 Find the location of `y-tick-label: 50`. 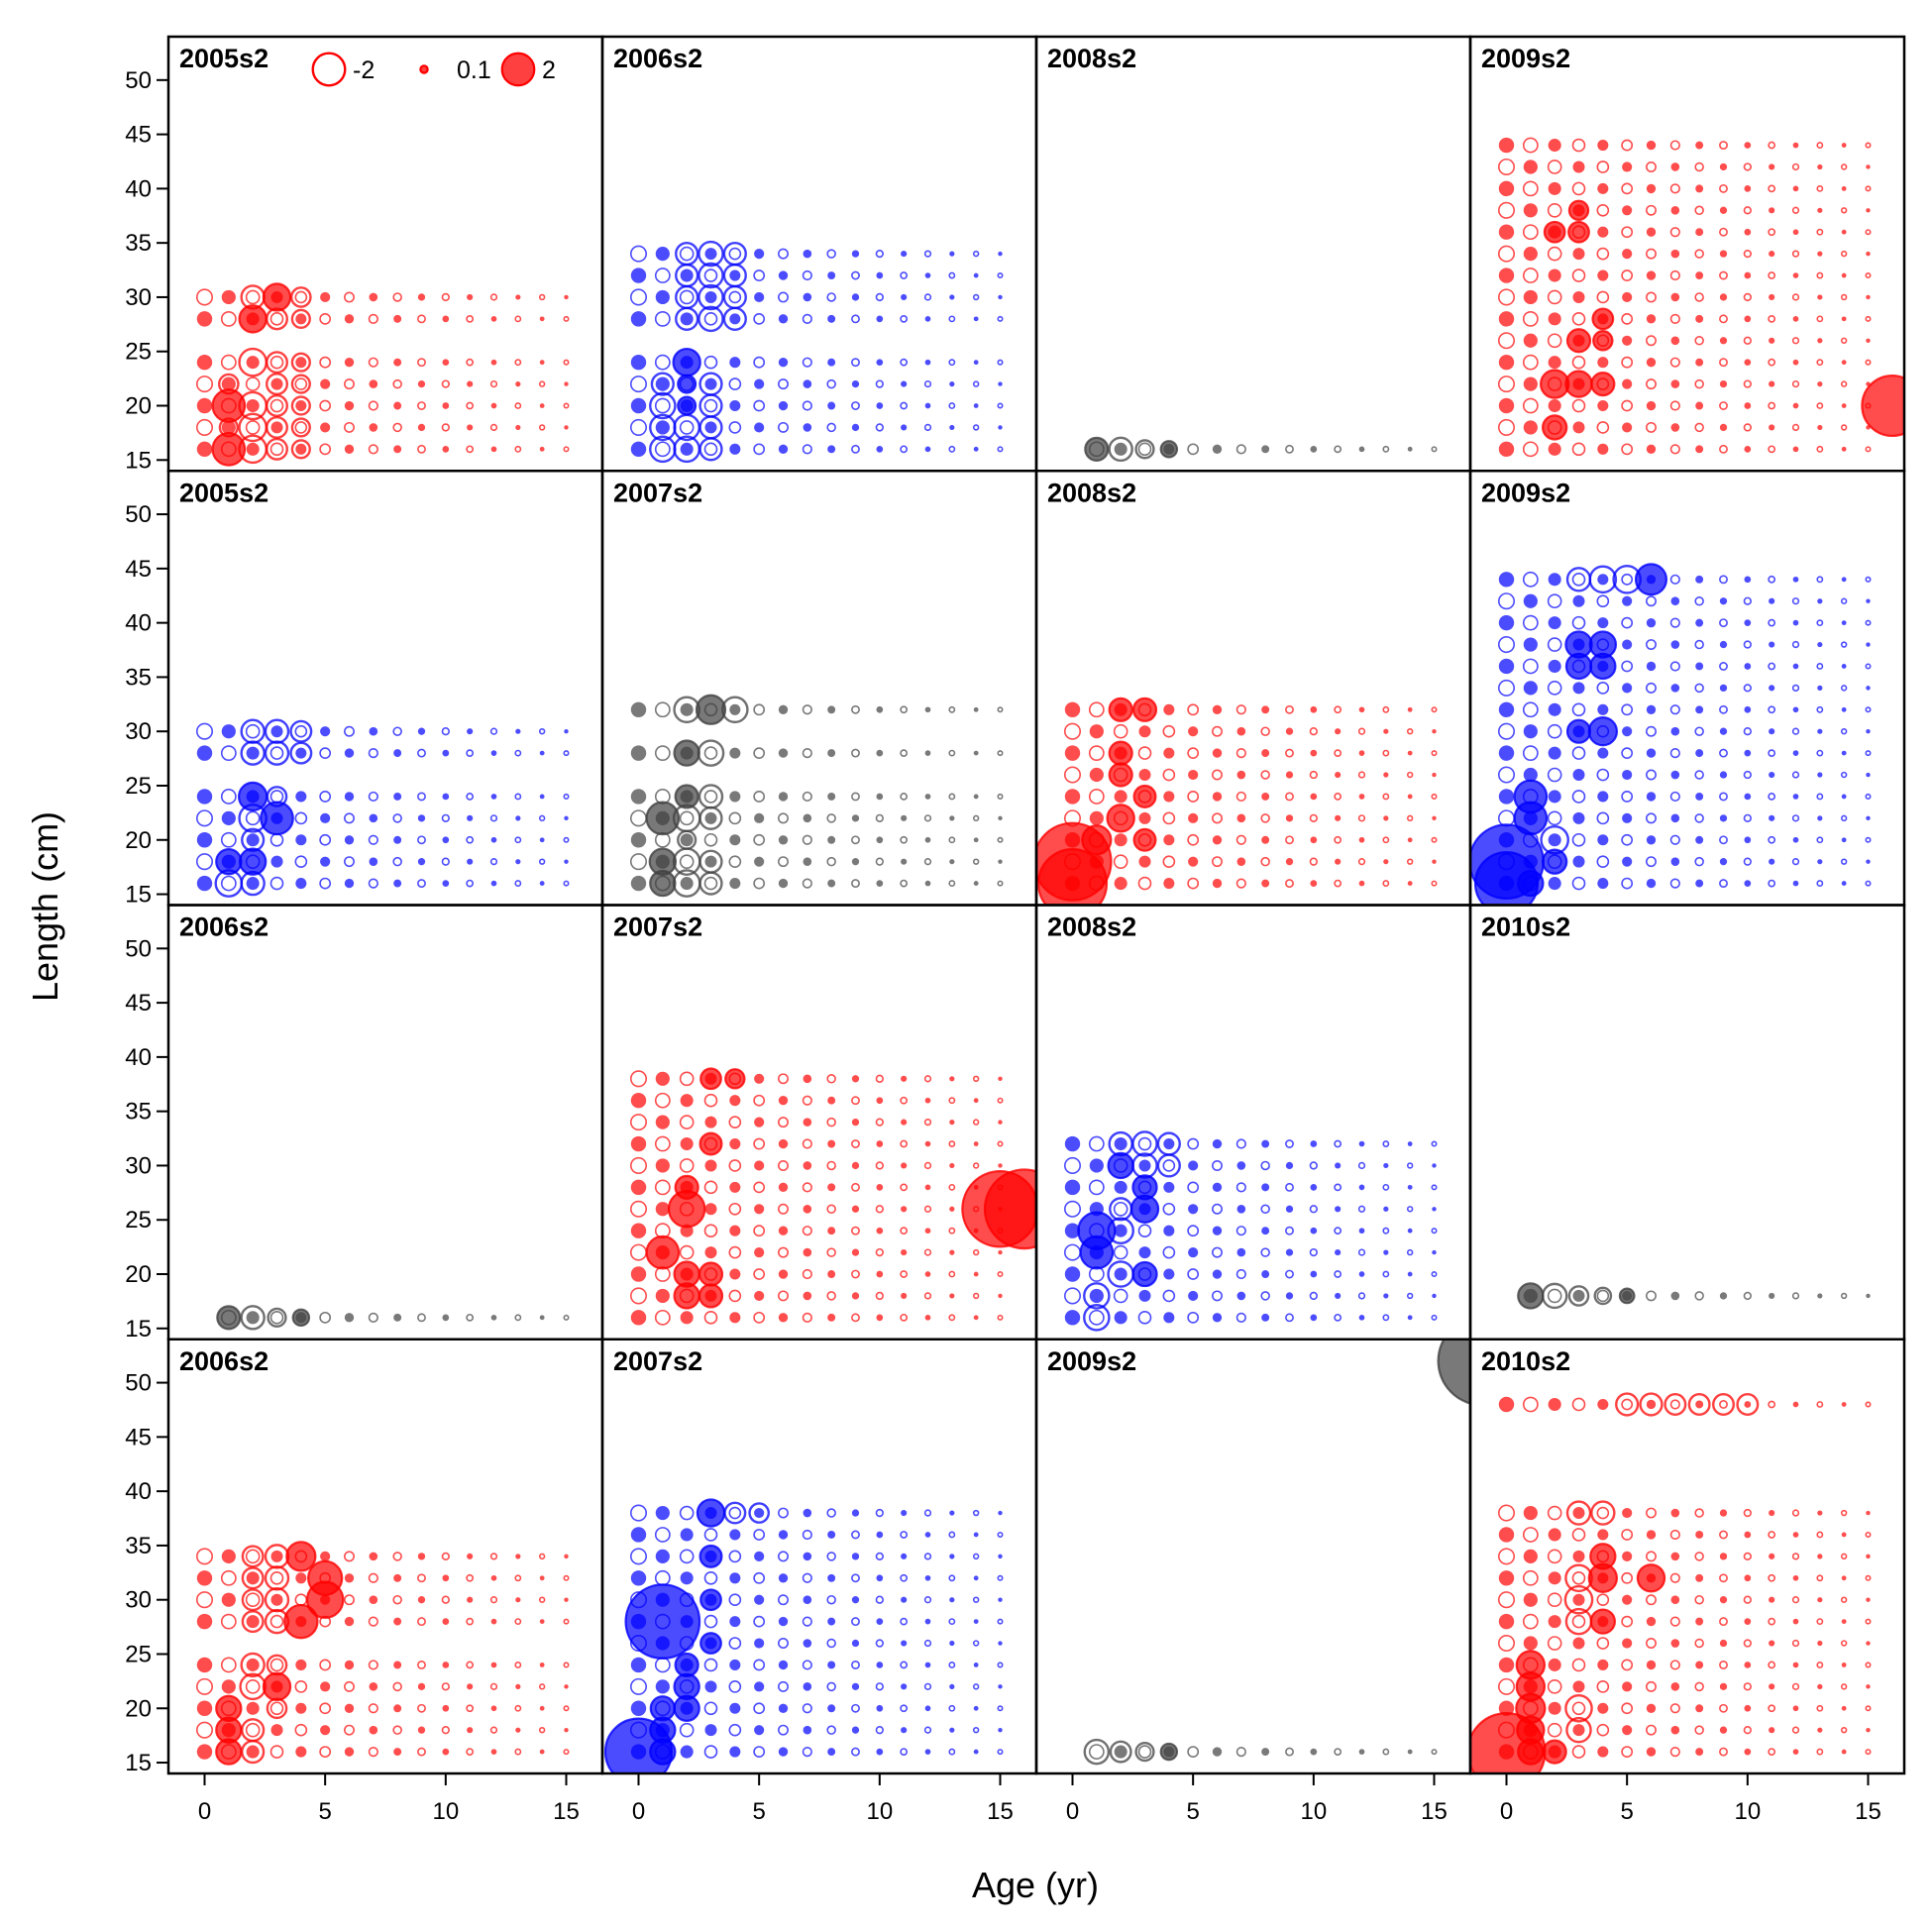

y-tick-label: 50 is located at coordinates (138, 514).